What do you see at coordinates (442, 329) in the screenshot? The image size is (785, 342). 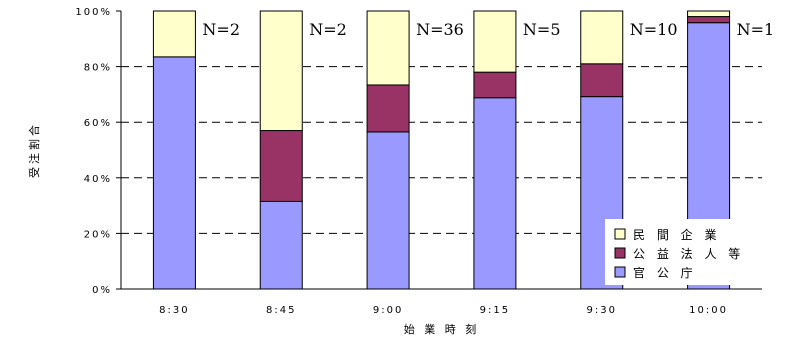 I see `x-axis-title: 始 業 時 刻` at bounding box center [442, 329].